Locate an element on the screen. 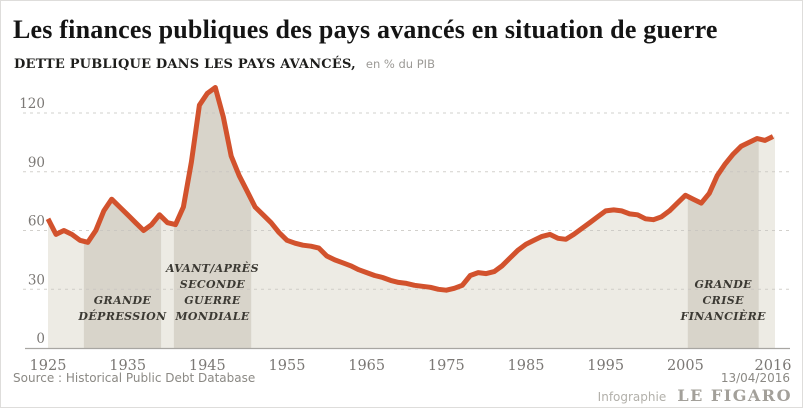 The image size is (803, 408). band-grande-depression is located at coordinates (122, 273).